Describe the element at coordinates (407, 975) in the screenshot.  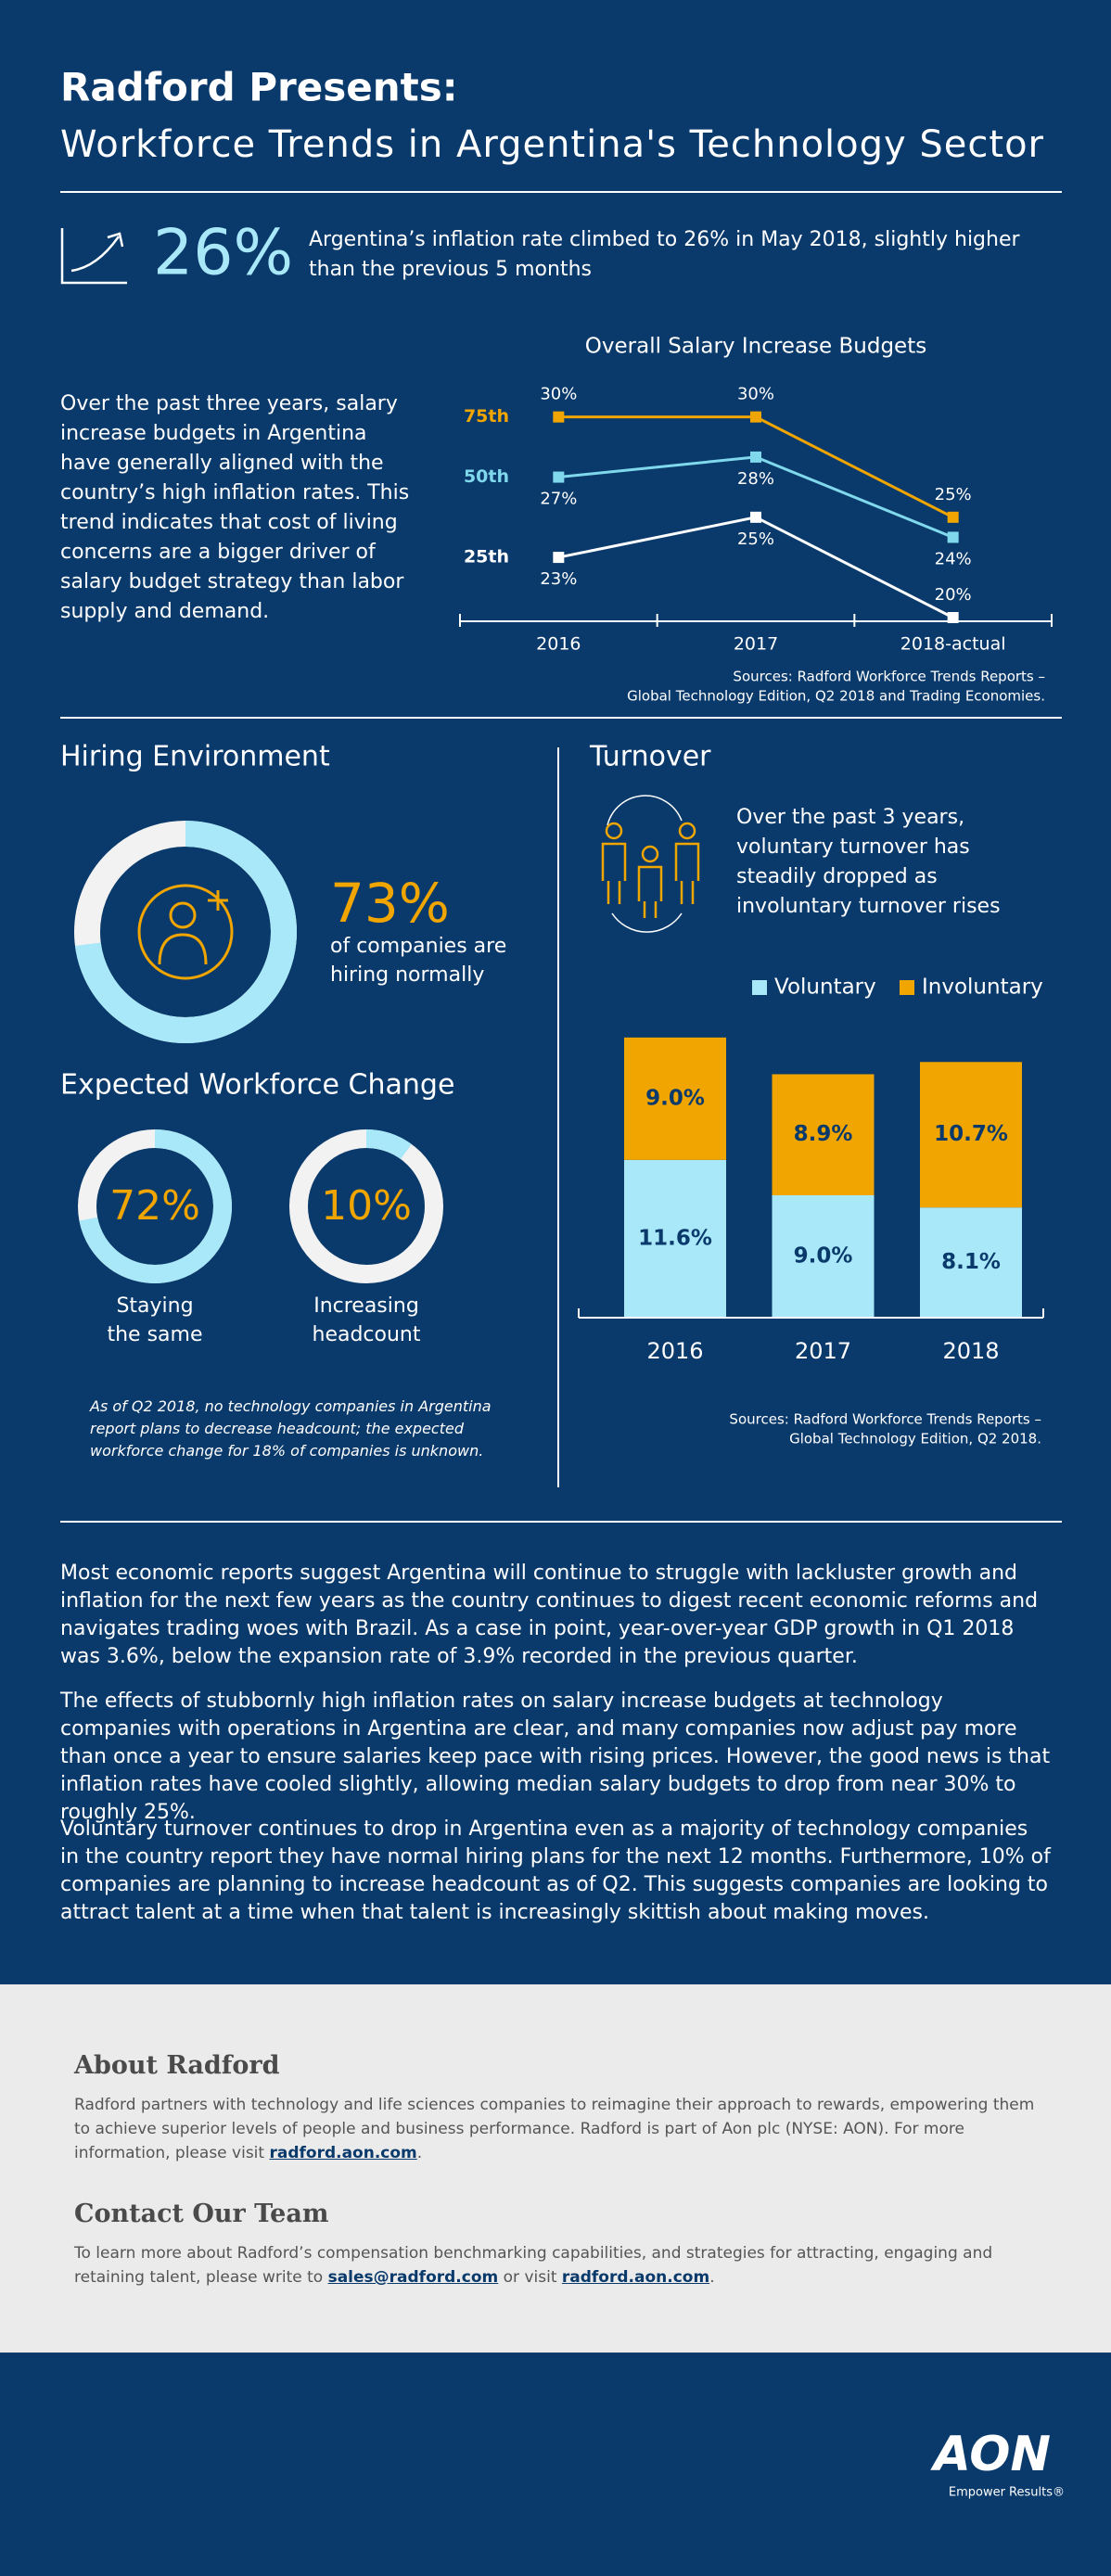
I see `donut-caption: hiring normally` at that location.